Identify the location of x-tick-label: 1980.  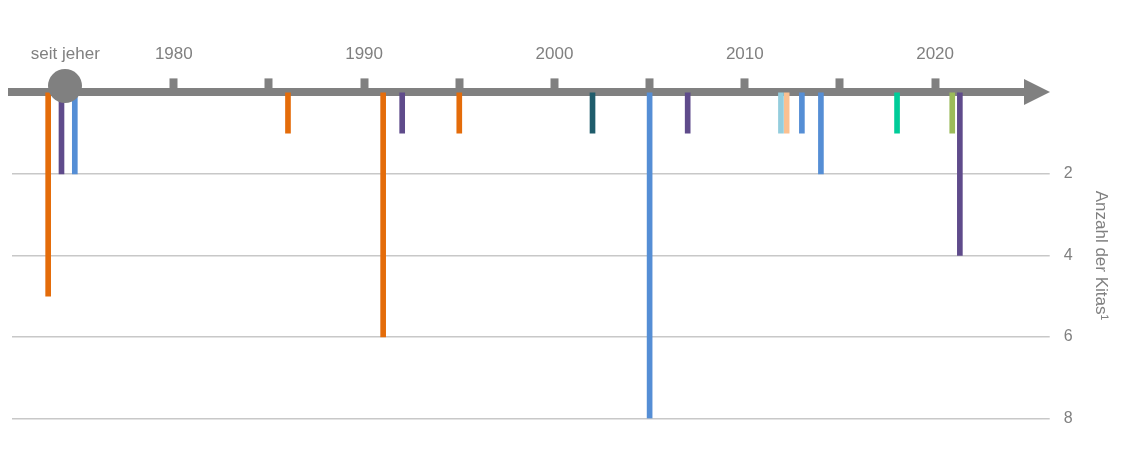
(173, 53).